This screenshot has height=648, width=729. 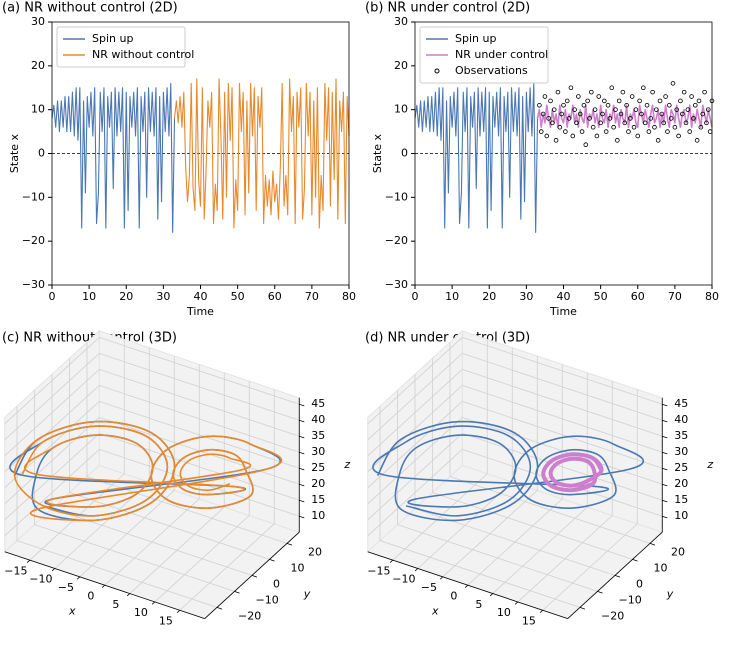 I want to click on x-tick-label: 40, so click(x=201, y=296).